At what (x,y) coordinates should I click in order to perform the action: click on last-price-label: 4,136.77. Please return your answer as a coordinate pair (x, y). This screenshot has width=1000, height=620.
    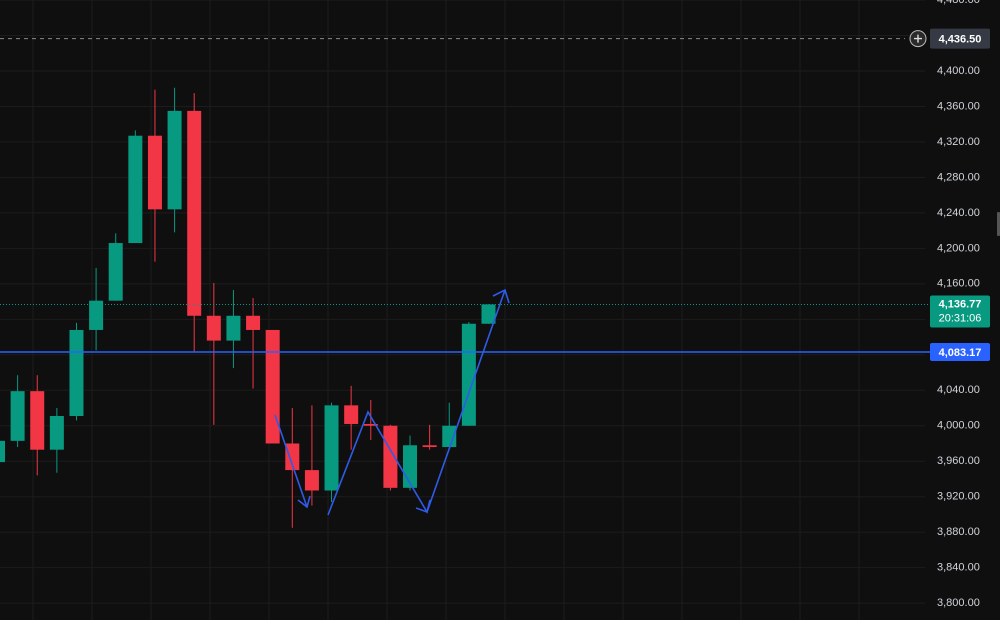
    Looking at the image, I should click on (960, 304).